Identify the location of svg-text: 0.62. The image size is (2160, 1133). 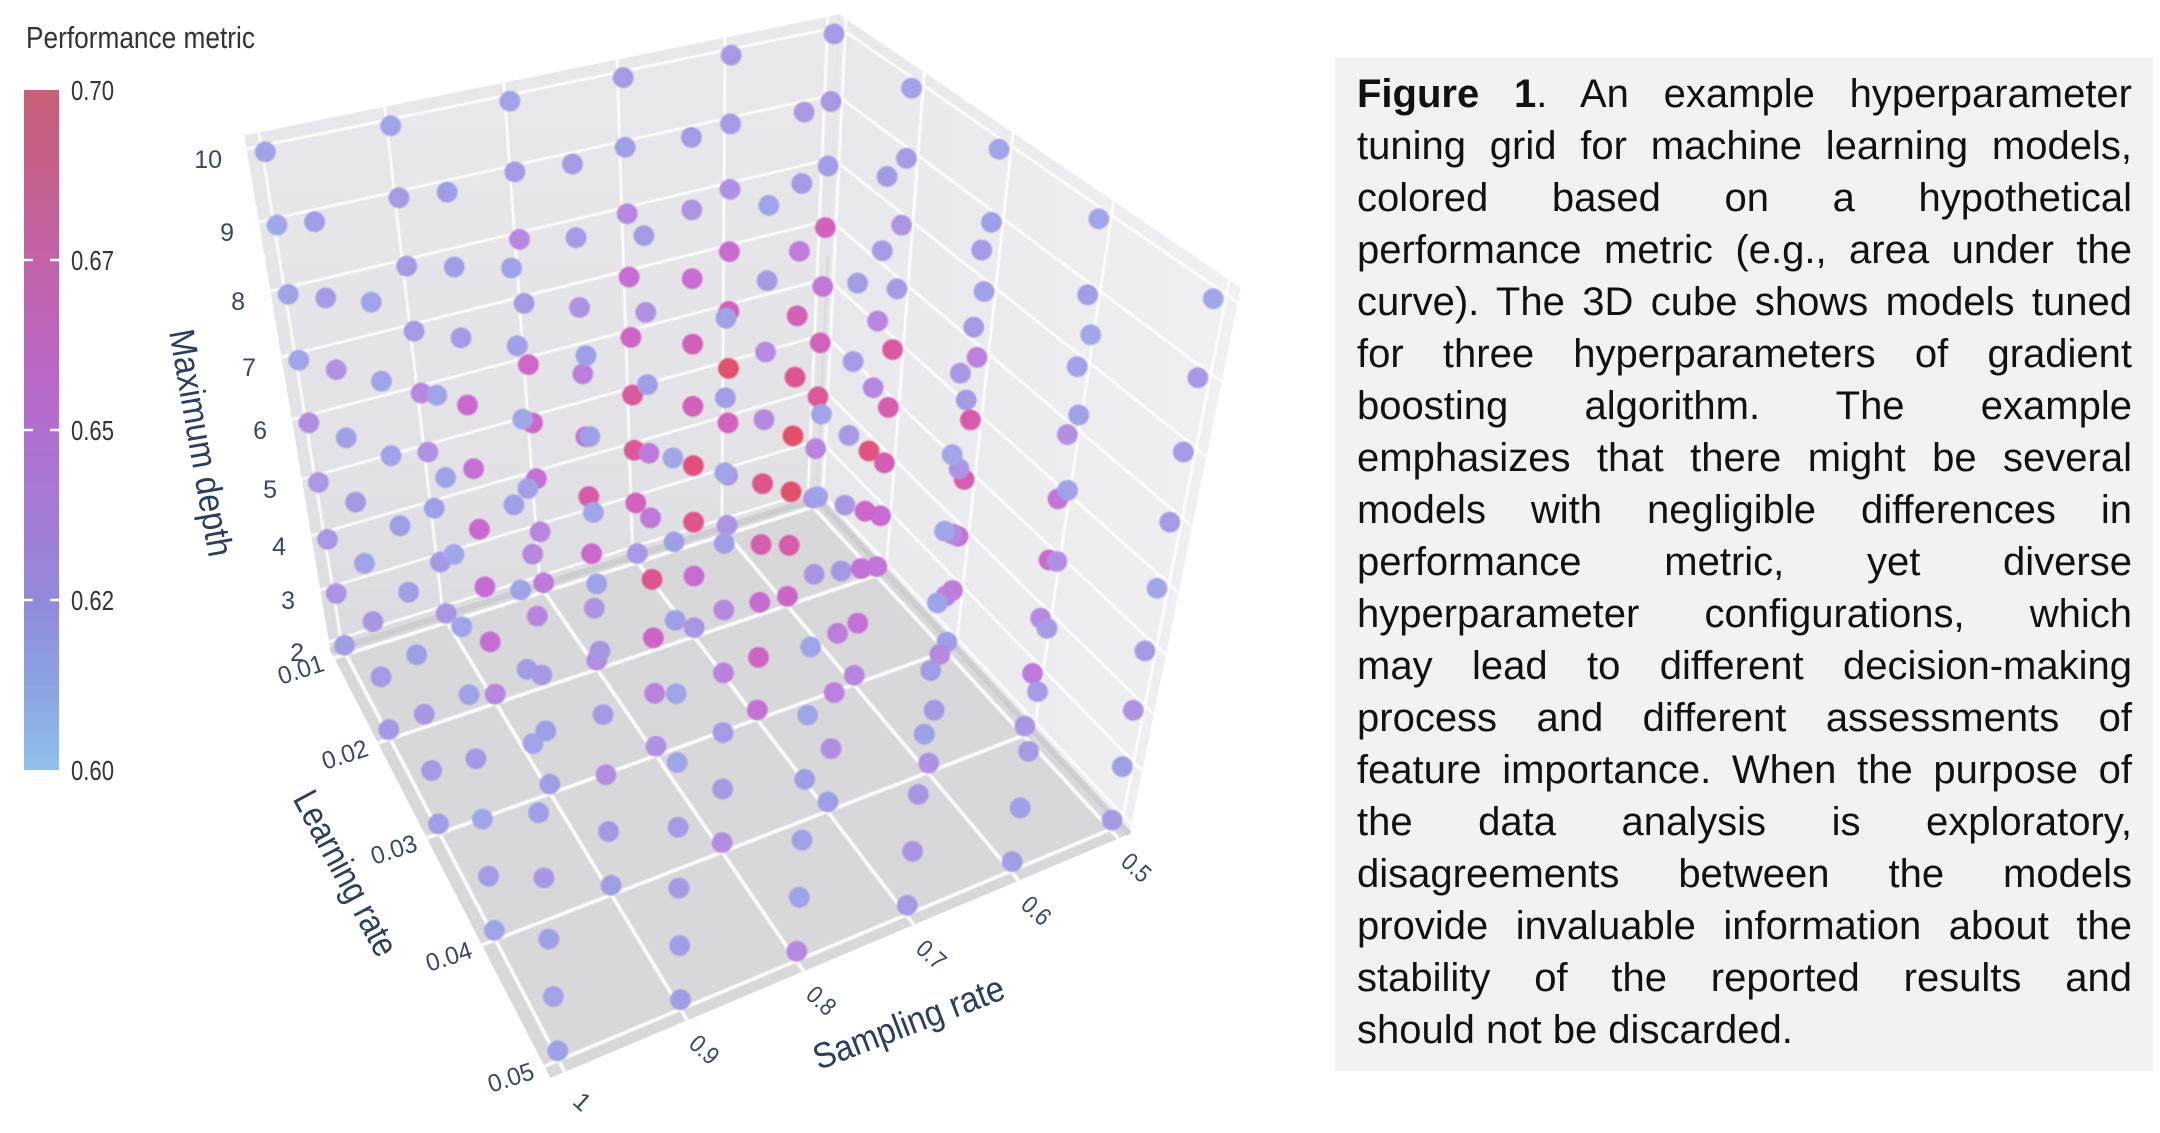
(92, 600).